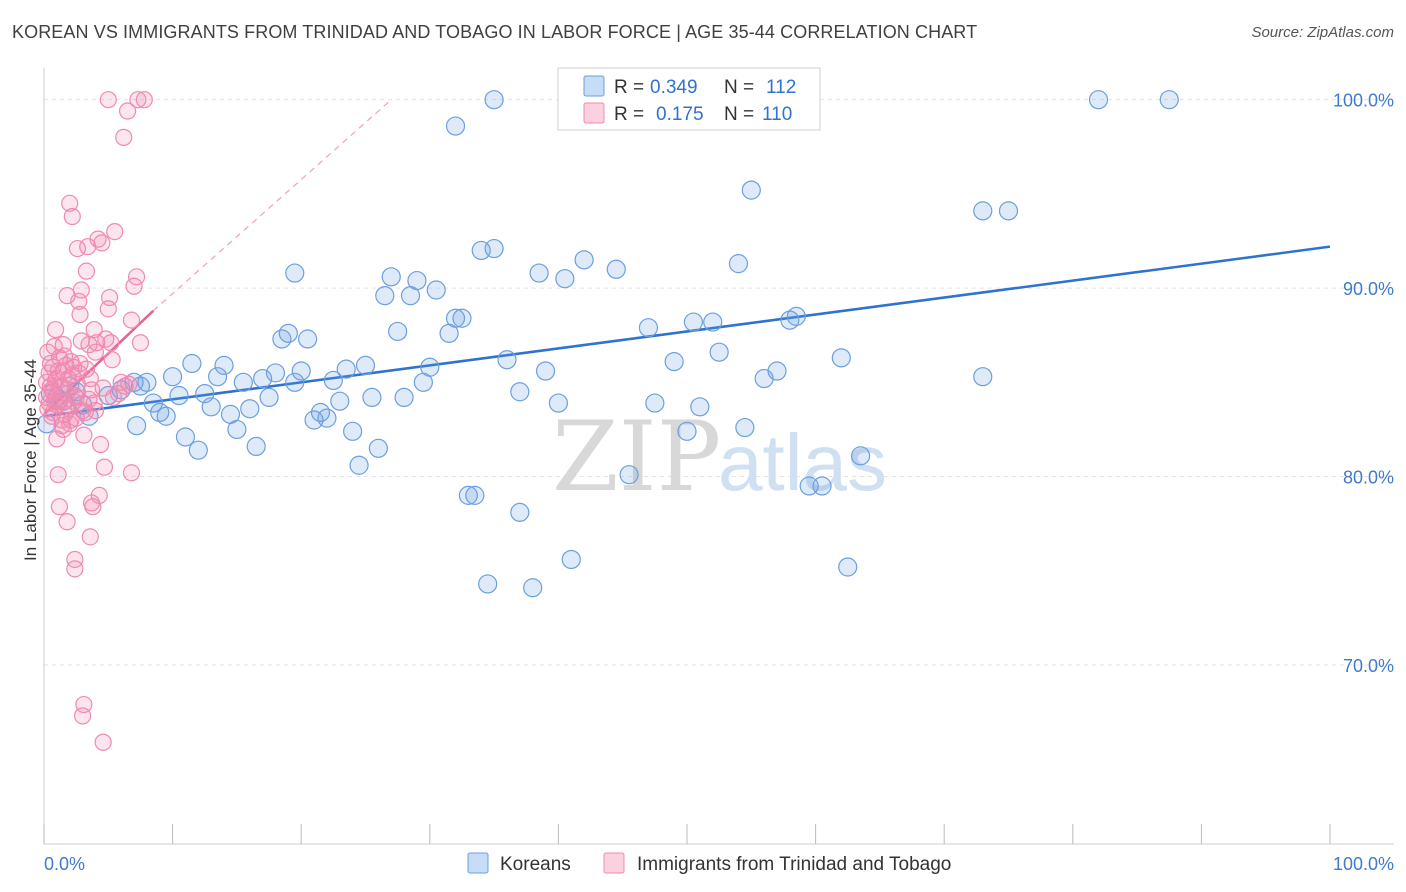  Describe the element at coordinates (99, 362) in the screenshot. I see `trend-line-trinidad` at that location.